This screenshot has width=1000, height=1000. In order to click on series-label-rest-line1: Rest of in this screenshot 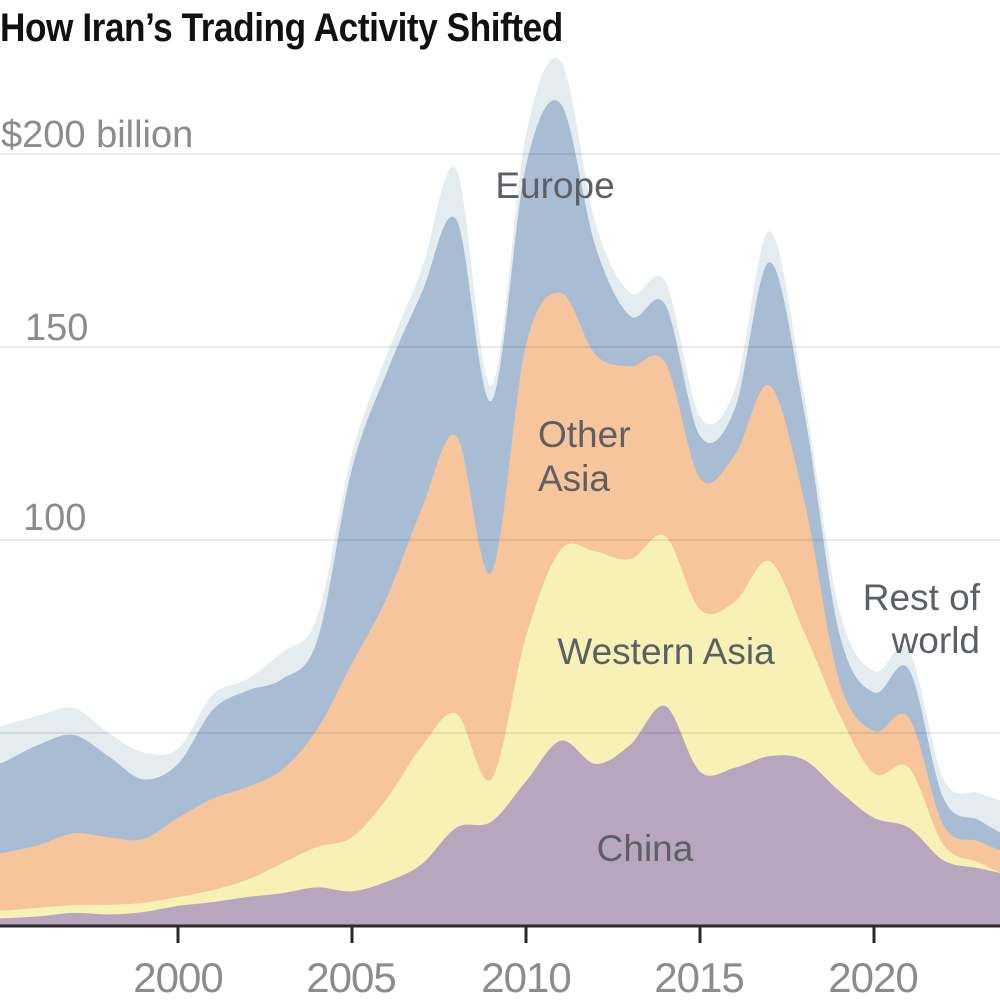, I will do `click(921, 597)`.